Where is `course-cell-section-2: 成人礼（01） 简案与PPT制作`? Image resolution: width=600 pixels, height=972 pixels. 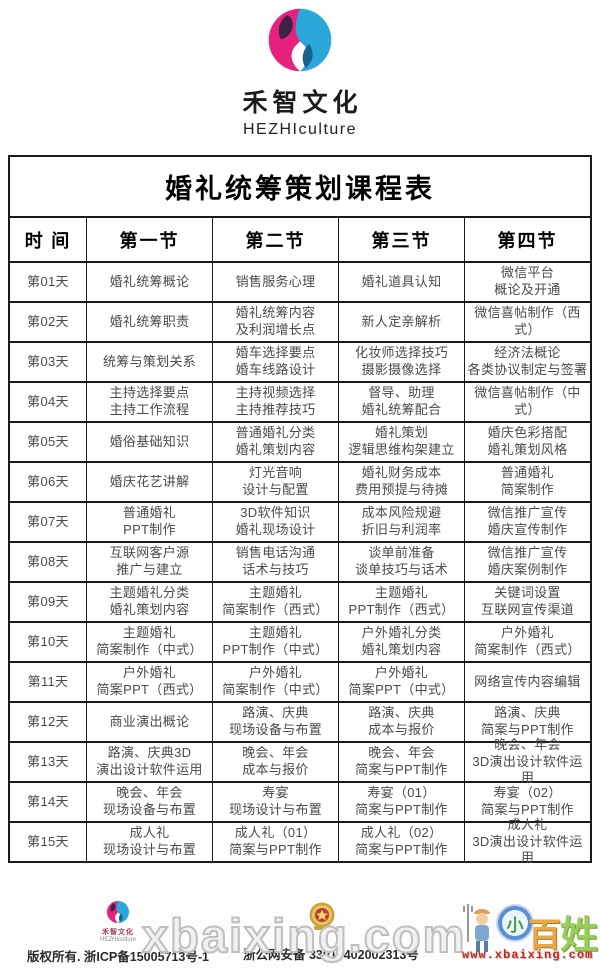
course-cell-section-2: 成人礼（01） 简案与PPT制作 is located at coordinates (276, 842).